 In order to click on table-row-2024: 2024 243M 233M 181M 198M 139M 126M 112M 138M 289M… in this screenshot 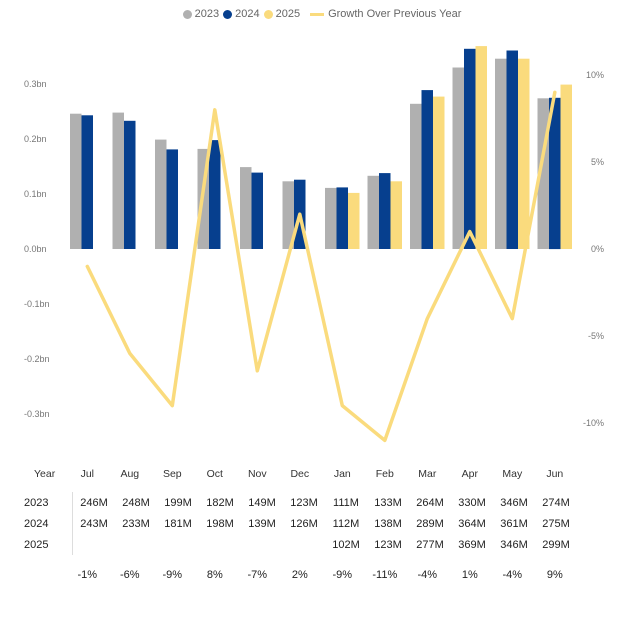, I will do `click(297, 523)`.